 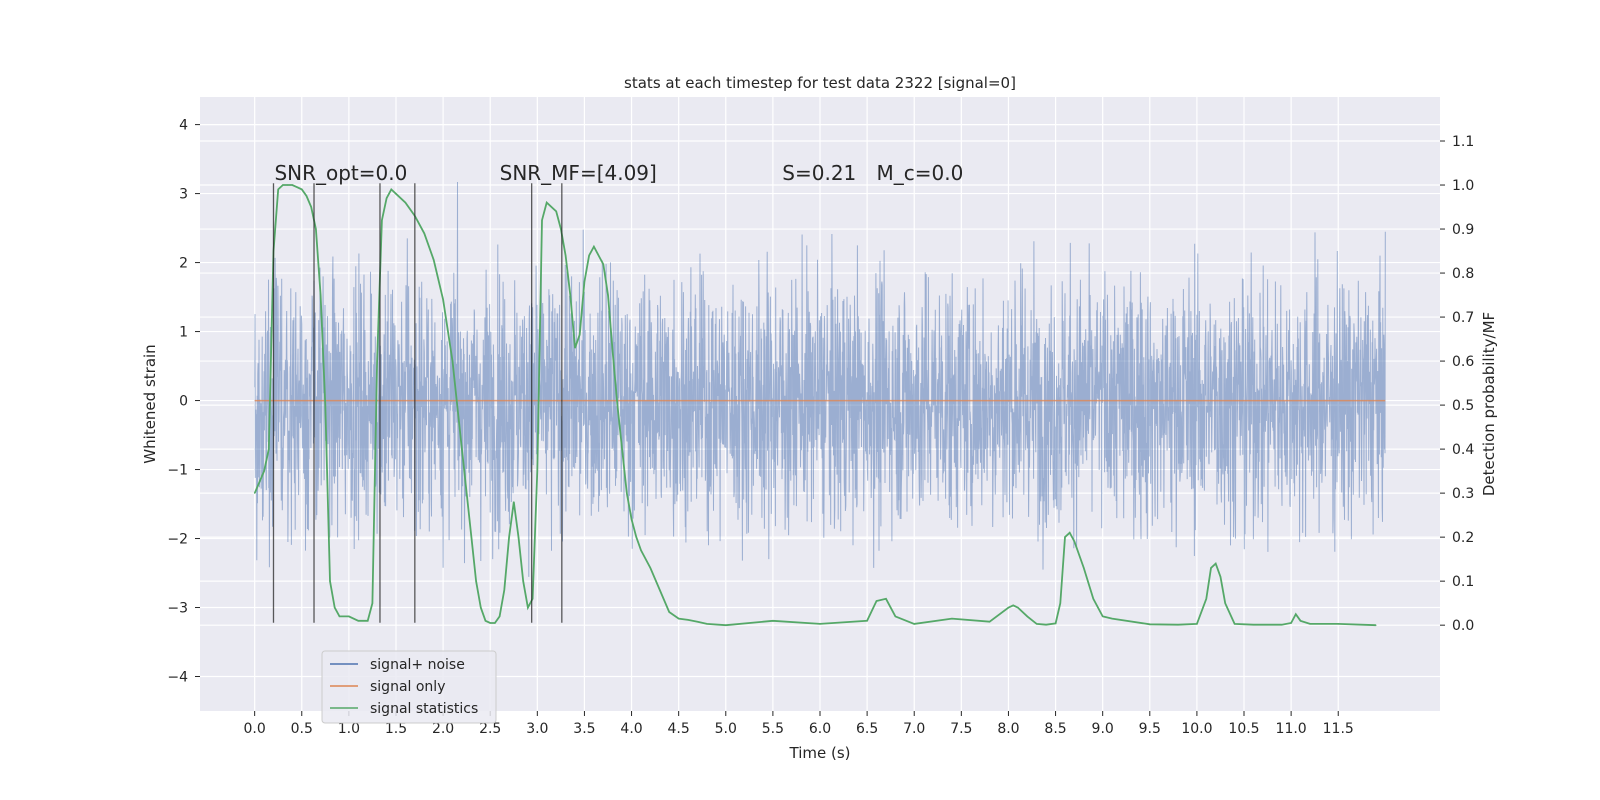 I want to click on legend-label-signal-noise: signal+ noise, so click(x=417, y=665).